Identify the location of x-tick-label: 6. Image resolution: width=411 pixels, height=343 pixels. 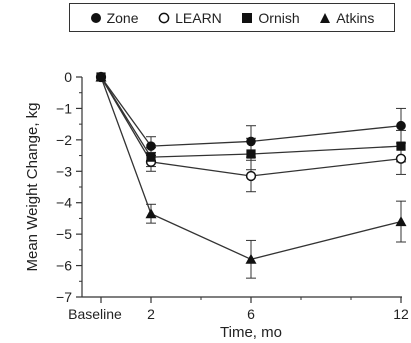
(251, 314).